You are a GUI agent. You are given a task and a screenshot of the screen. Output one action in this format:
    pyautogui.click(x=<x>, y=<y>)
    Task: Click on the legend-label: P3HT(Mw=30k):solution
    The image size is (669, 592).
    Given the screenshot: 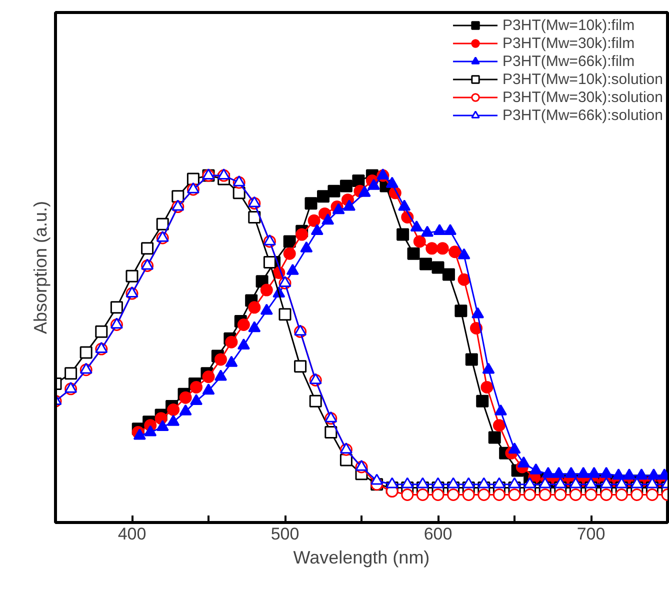 What is the action you would take?
    pyautogui.click(x=582, y=97)
    